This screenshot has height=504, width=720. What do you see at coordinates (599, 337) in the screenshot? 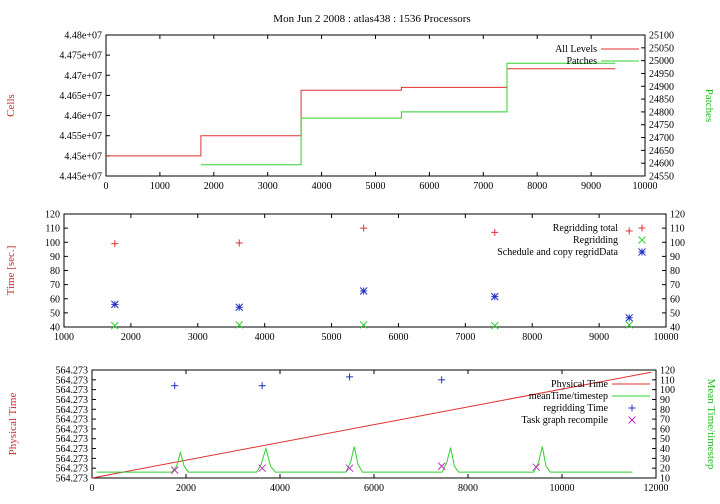
I see `panel2-xtick-label: 9000` at bounding box center [599, 337].